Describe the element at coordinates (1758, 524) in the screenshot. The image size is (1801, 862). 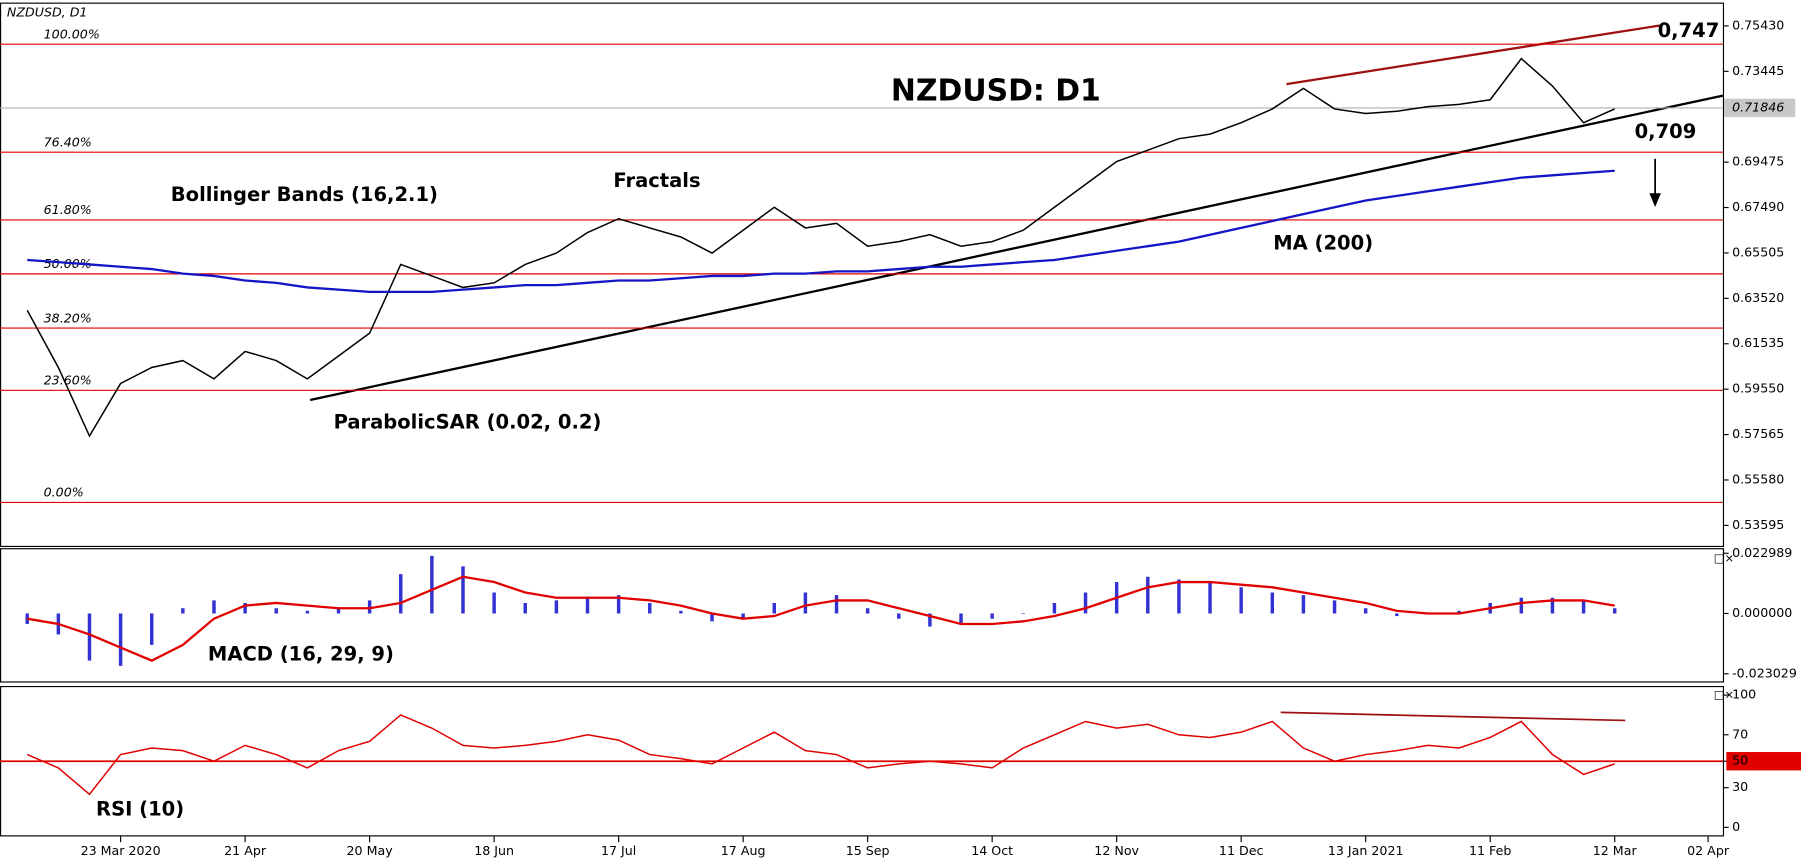
I see `y-tick-label: 0.53595` at that location.